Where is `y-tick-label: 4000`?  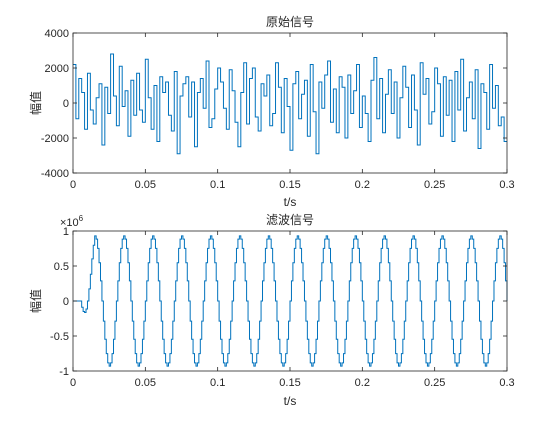
y-tick-label: 4000 is located at coordinates (57, 34).